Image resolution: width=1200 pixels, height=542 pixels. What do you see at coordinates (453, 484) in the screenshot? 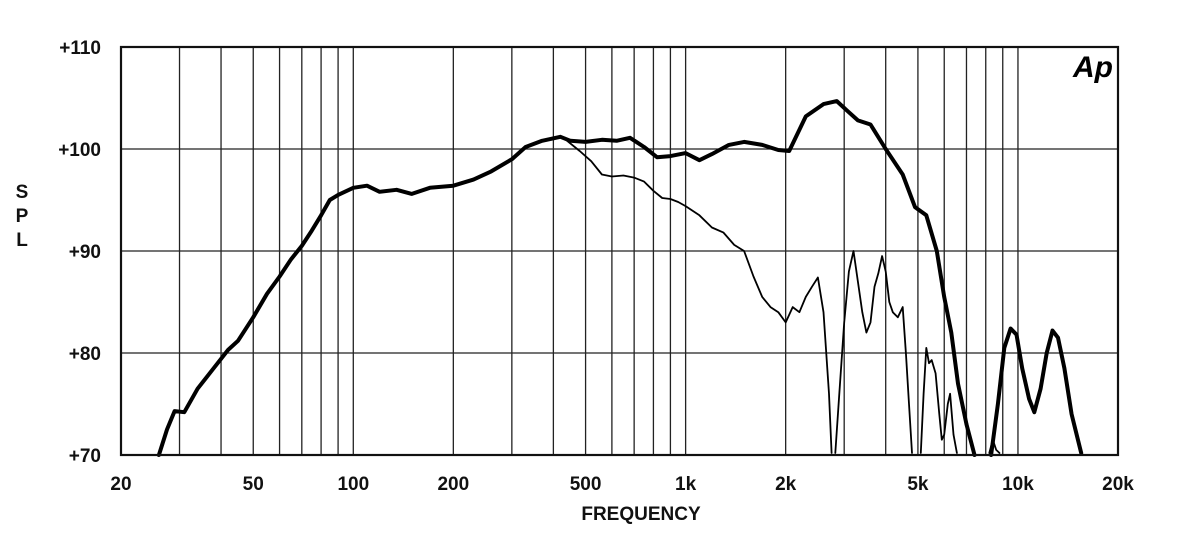
I see `x-tick-label: 200` at bounding box center [453, 484].